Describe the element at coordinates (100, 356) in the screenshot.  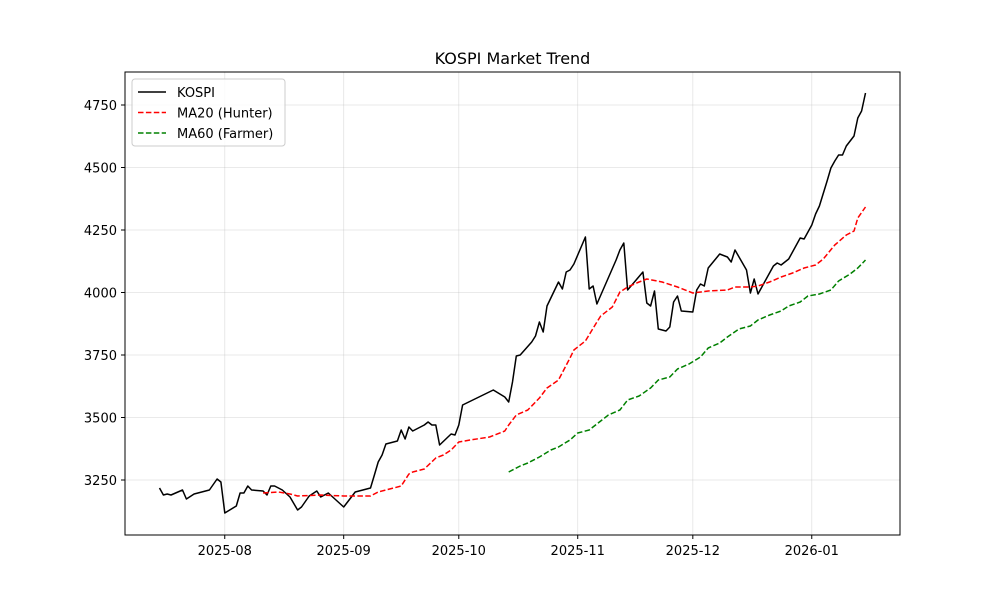
I see `y-tick-label: 3750` at that location.